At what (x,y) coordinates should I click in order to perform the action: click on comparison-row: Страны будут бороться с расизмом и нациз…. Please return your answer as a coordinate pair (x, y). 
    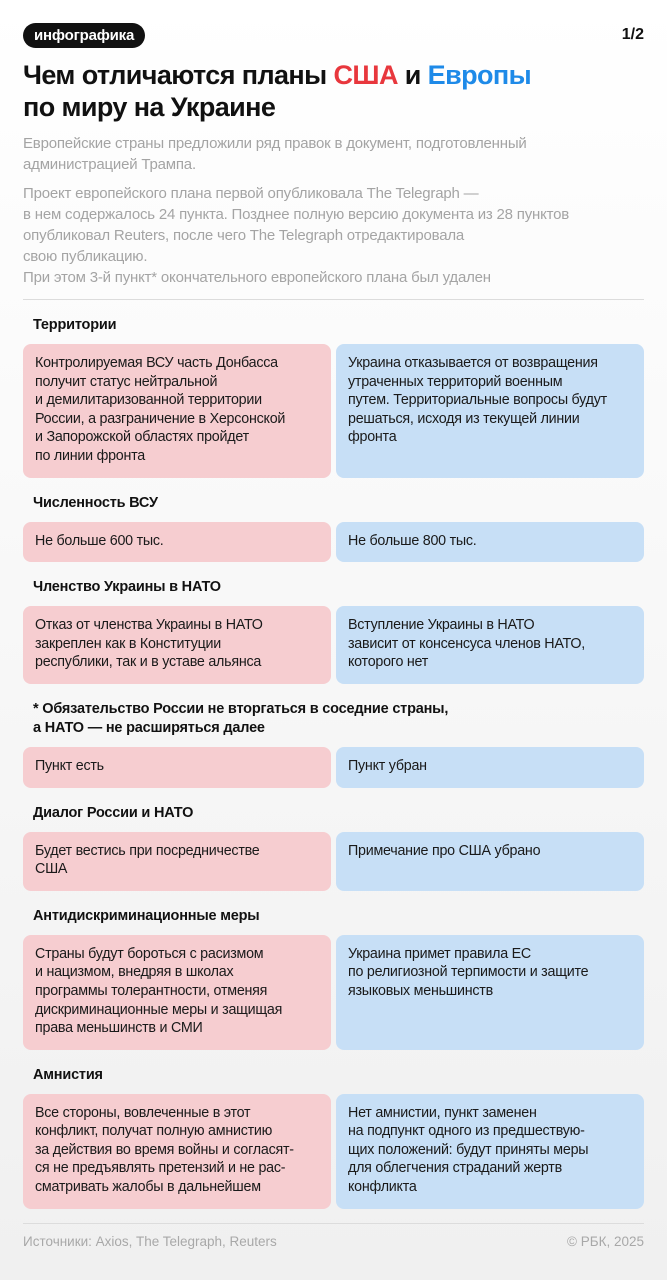
    Looking at the image, I should click on (333, 992).